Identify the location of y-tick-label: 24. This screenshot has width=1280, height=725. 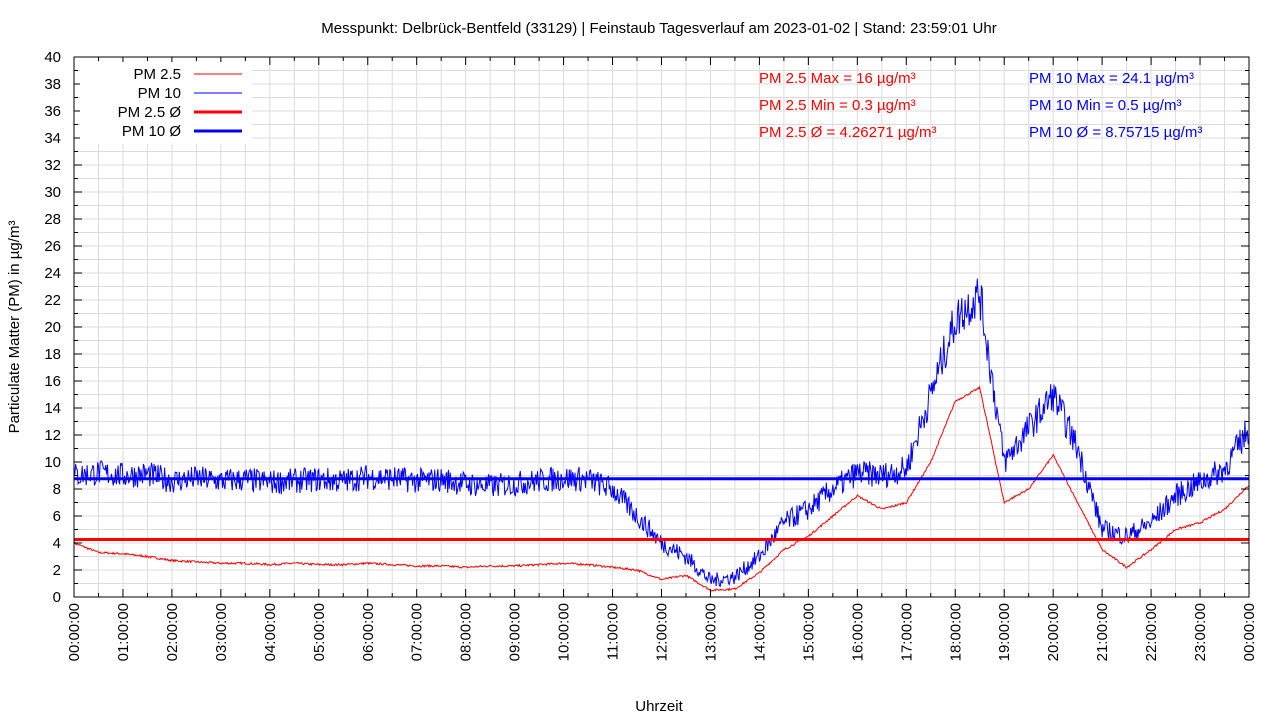
(52, 273).